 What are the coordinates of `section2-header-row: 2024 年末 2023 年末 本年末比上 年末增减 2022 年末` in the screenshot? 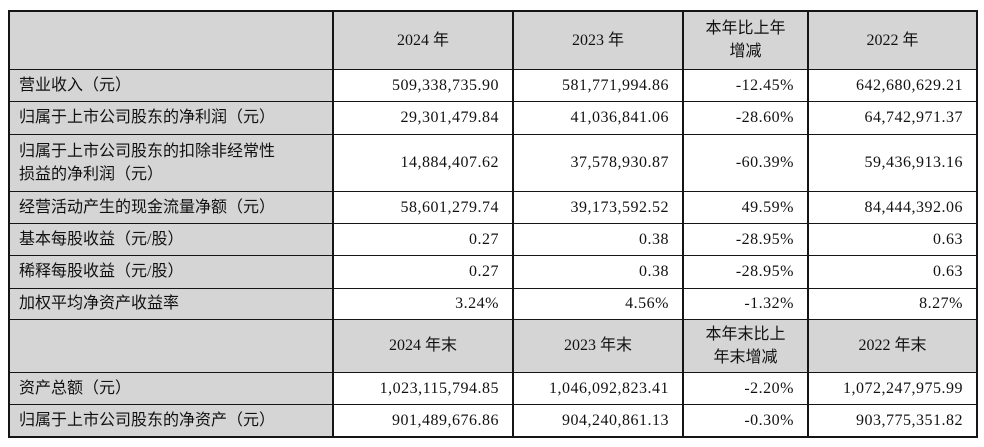 It's located at (493, 345).